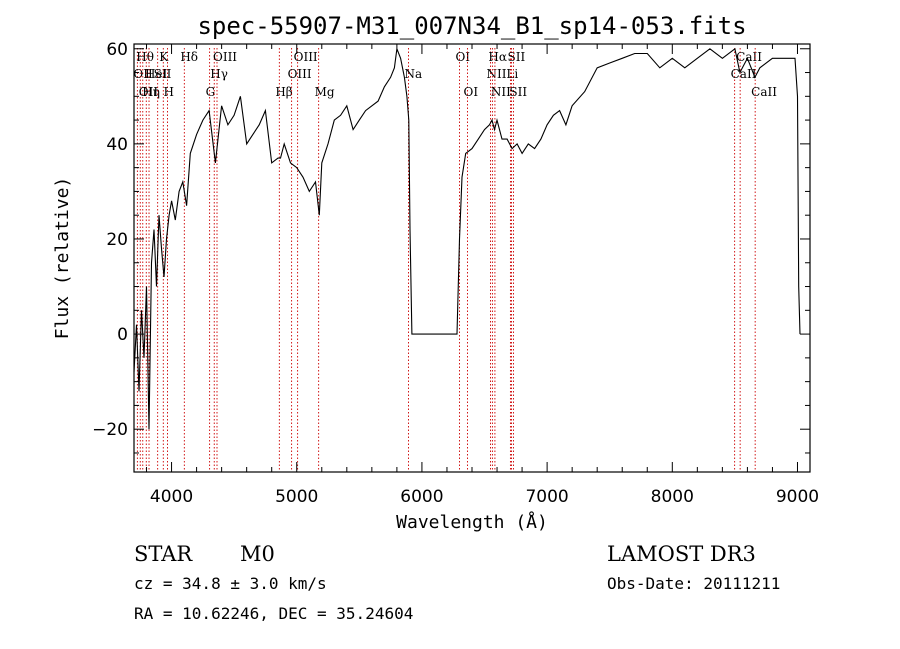 Image resolution: width=900 pixels, height=649 pixels. Describe the element at coordinates (472, 522) in the screenshot. I see `x-axis-label: Wavelength (Å)` at that location.